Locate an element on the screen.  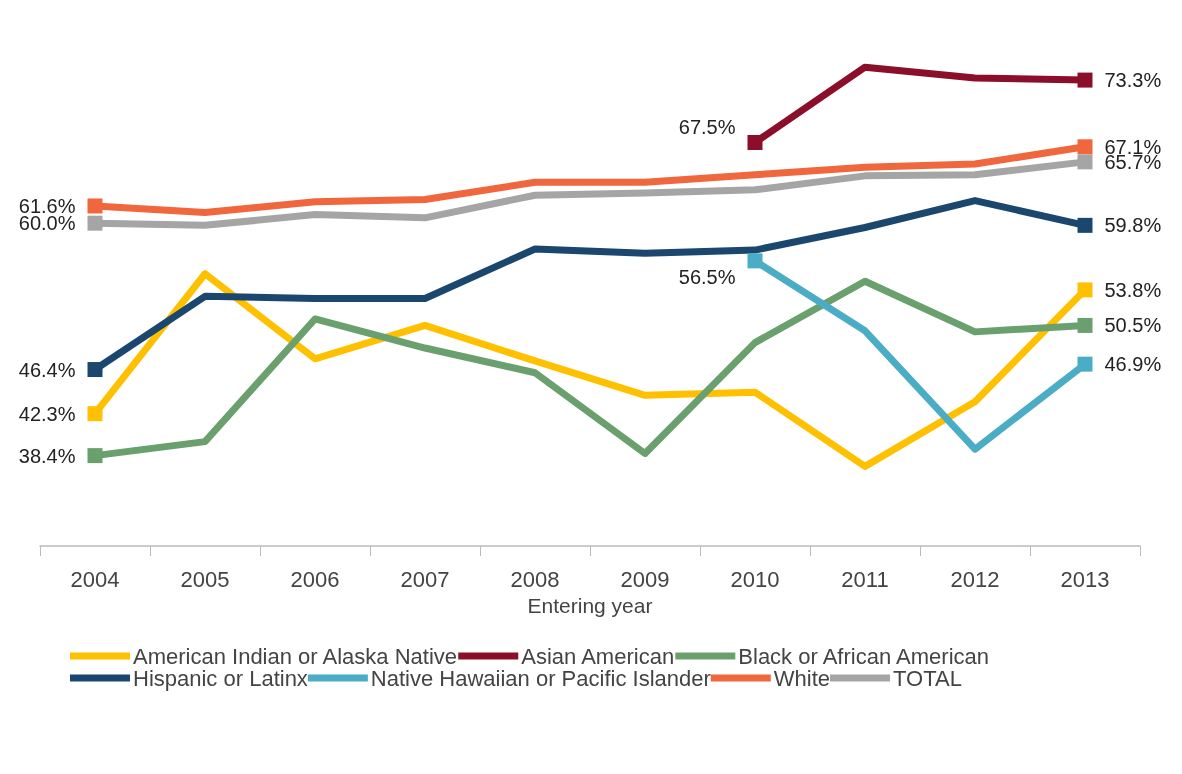
x-tick-label: 2008 is located at coordinates (535, 579).